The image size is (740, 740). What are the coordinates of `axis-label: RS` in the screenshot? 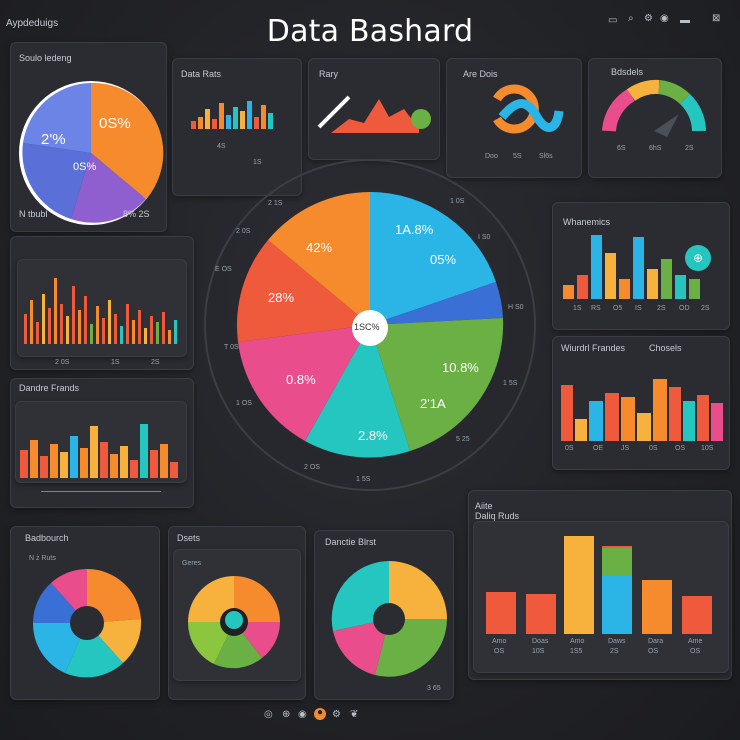 It's located at (596, 308).